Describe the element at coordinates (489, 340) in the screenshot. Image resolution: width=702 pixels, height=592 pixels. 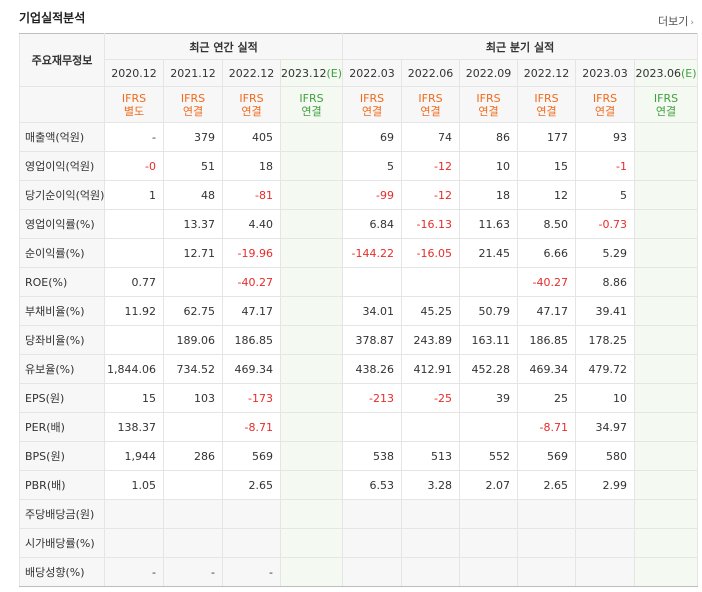
I see `value-cell: 163.11` at that location.